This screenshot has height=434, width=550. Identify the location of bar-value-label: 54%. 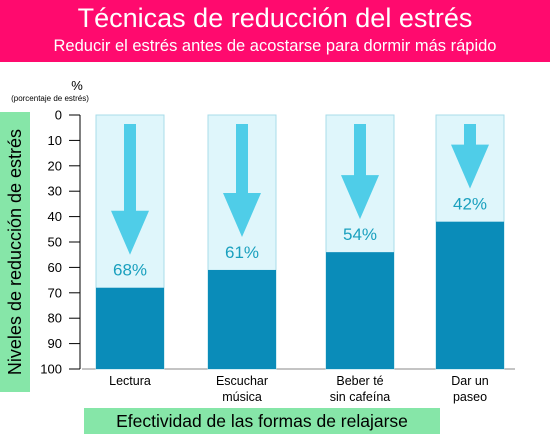
(360, 234).